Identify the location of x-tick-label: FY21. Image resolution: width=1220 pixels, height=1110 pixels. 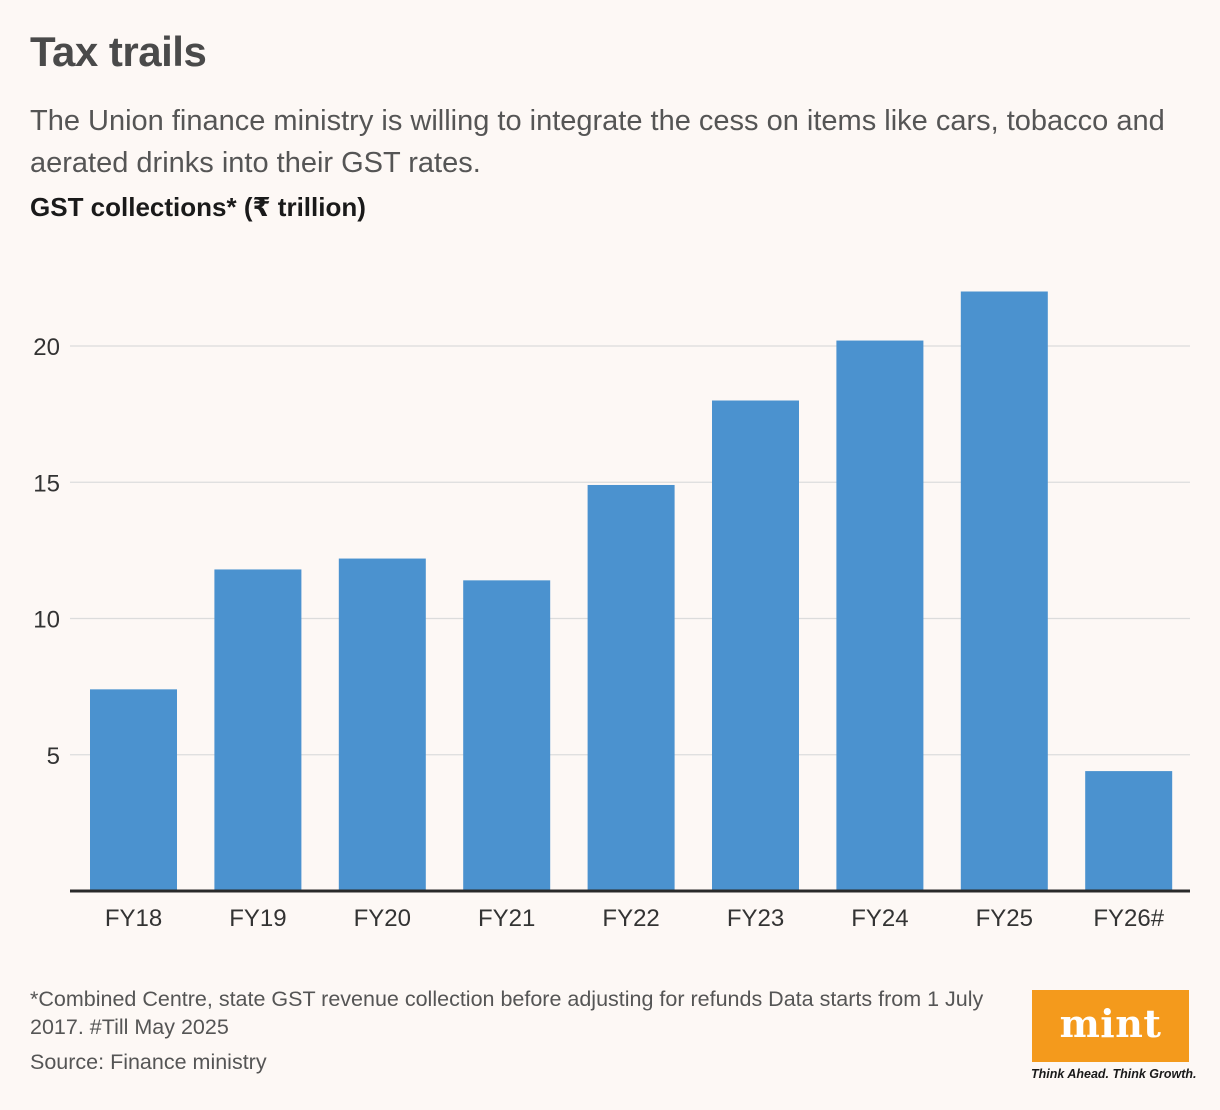
(506, 918).